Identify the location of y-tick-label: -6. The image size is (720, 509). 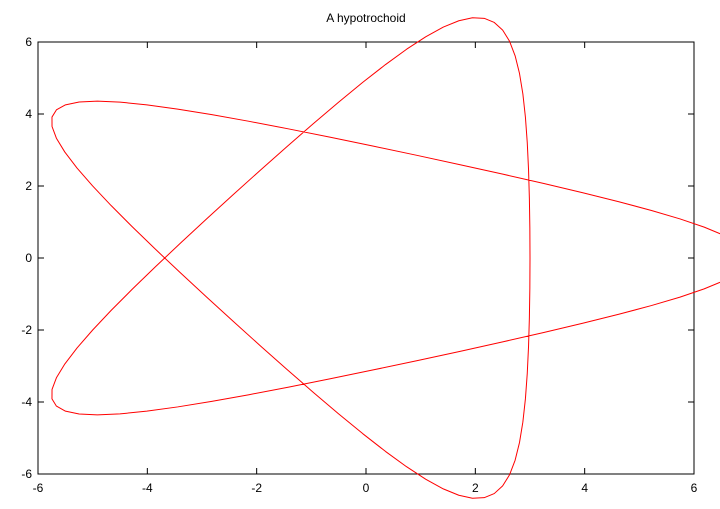
(26, 474).